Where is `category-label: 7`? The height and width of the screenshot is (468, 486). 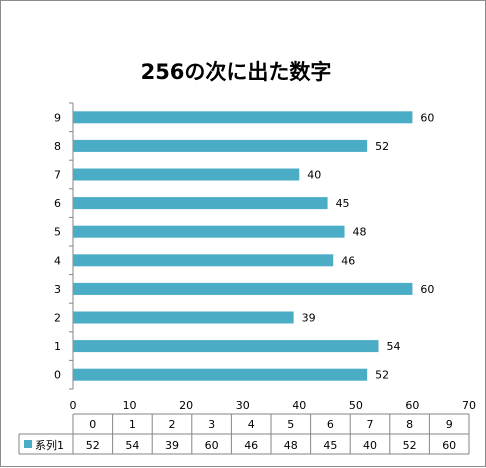
category-label: 7 is located at coordinates (57, 175).